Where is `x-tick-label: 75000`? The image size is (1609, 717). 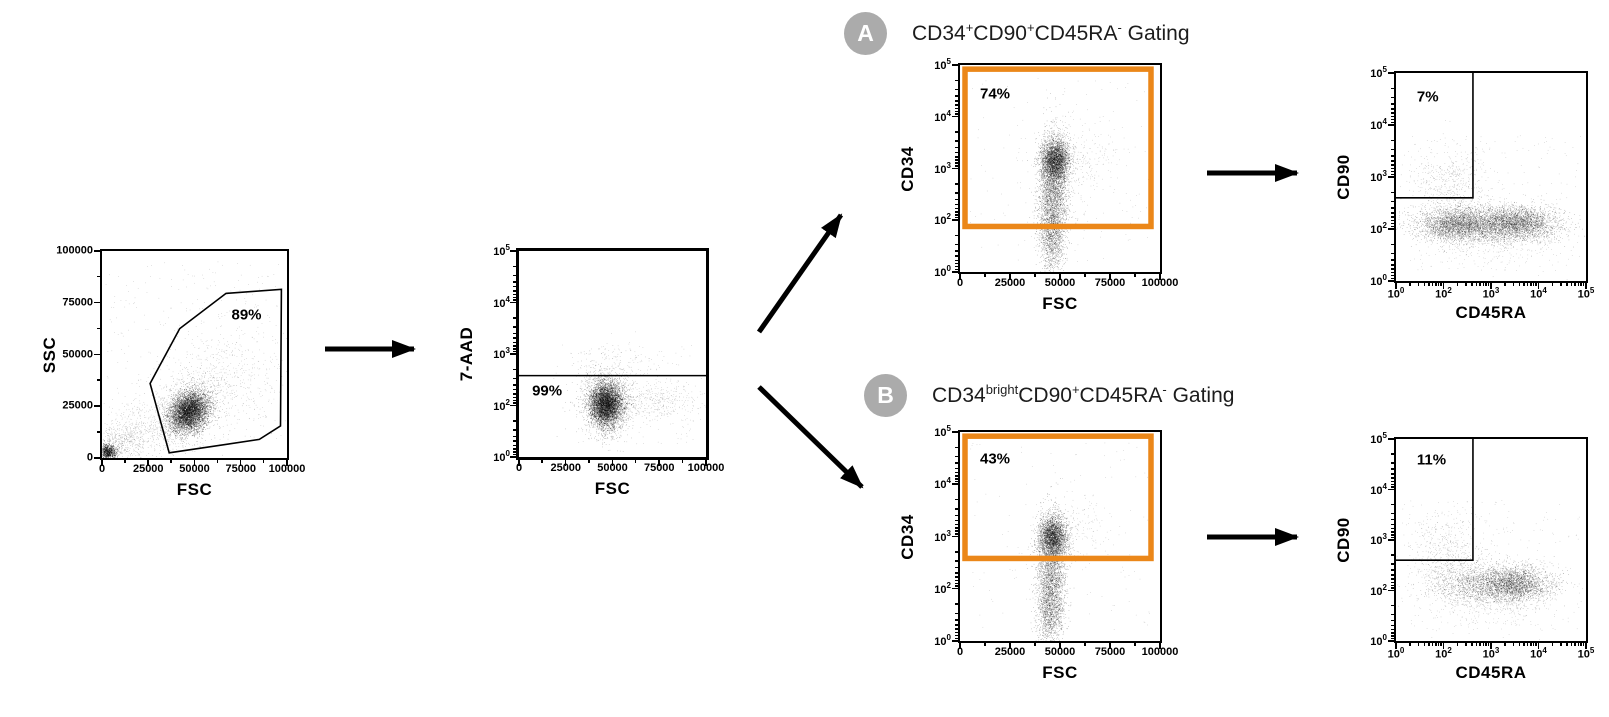 x-tick-label: 75000 is located at coordinates (1110, 652).